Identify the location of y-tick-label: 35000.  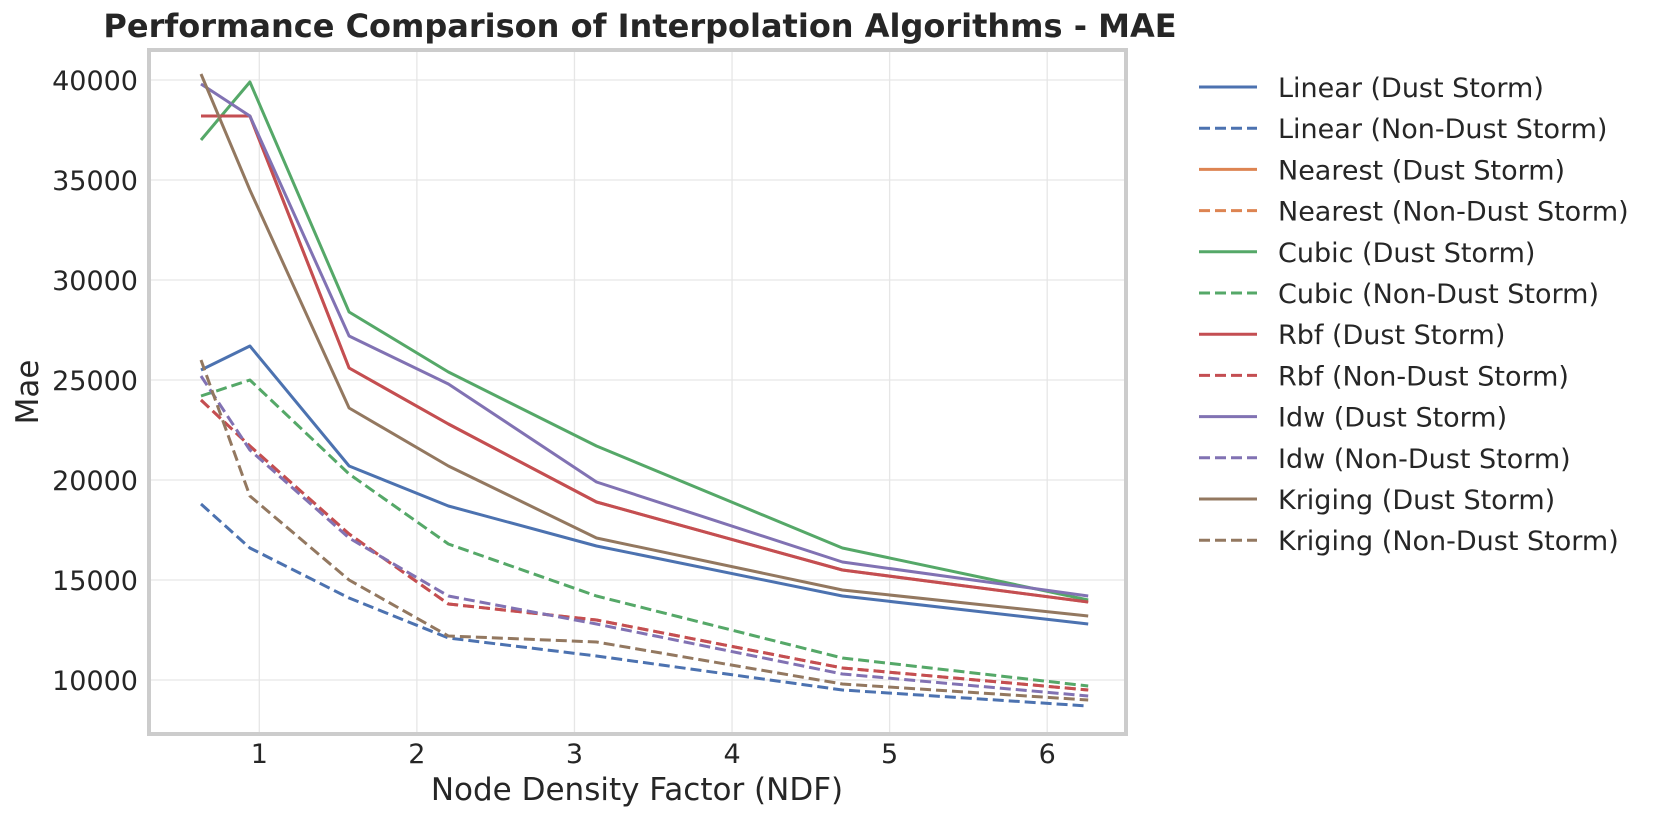
(95, 181).